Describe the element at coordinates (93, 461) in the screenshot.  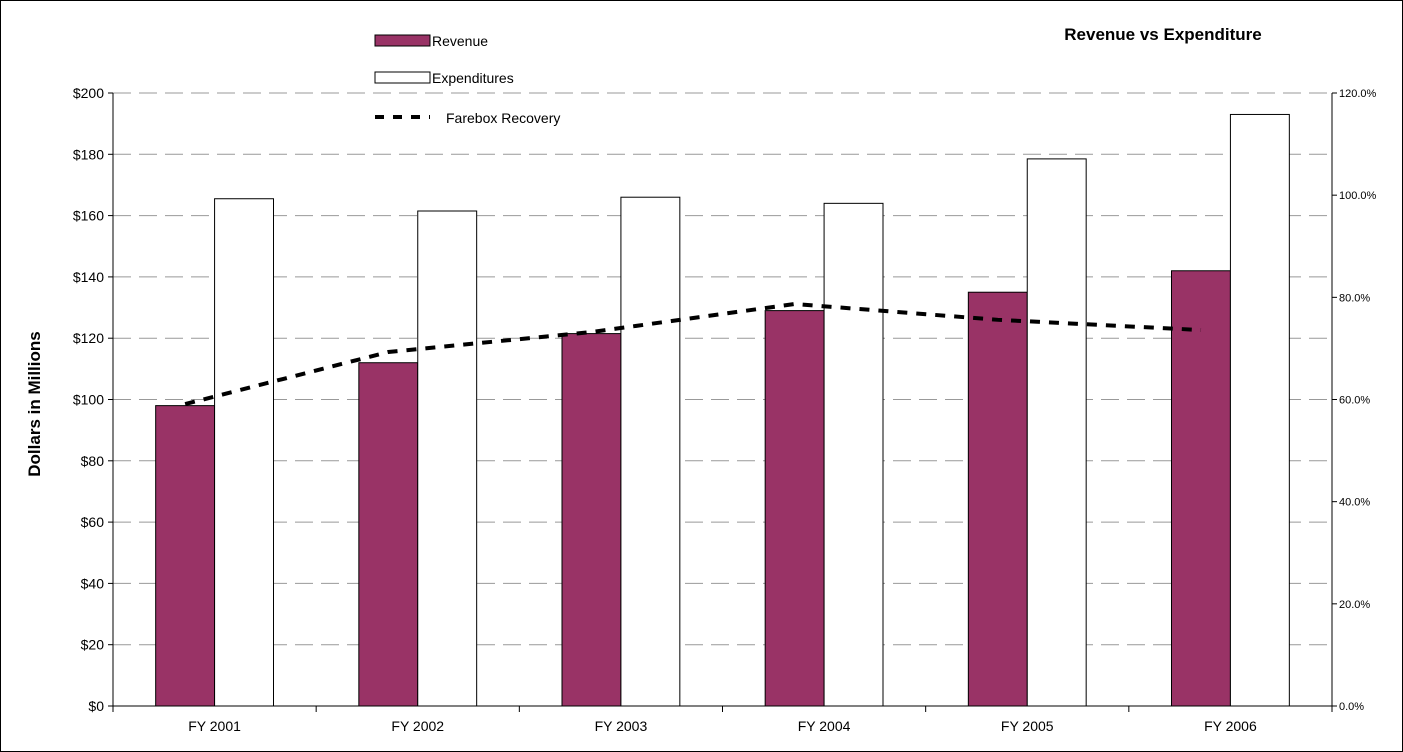
I see `y-tick-label: $80` at that location.